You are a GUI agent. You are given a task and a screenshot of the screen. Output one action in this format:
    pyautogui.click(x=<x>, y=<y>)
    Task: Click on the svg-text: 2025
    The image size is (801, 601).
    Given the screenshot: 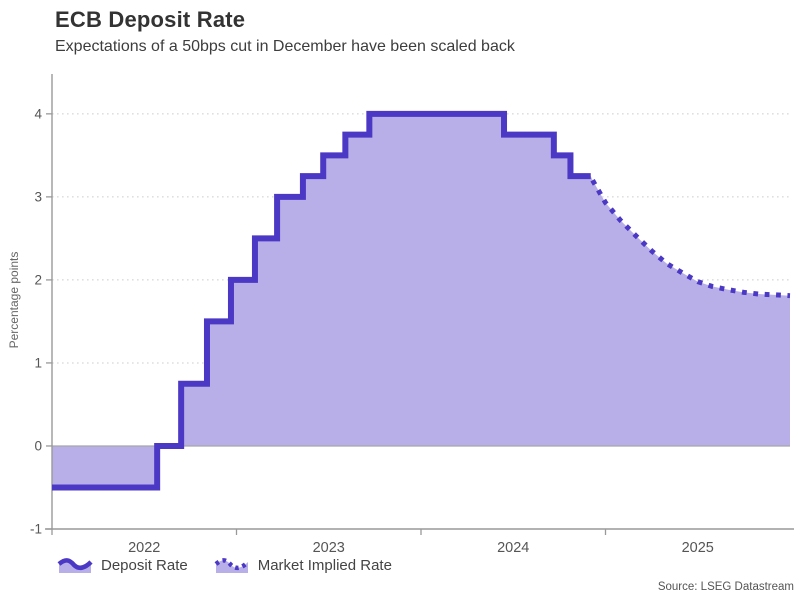 What is the action you would take?
    pyautogui.click(x=698, y=548)
    